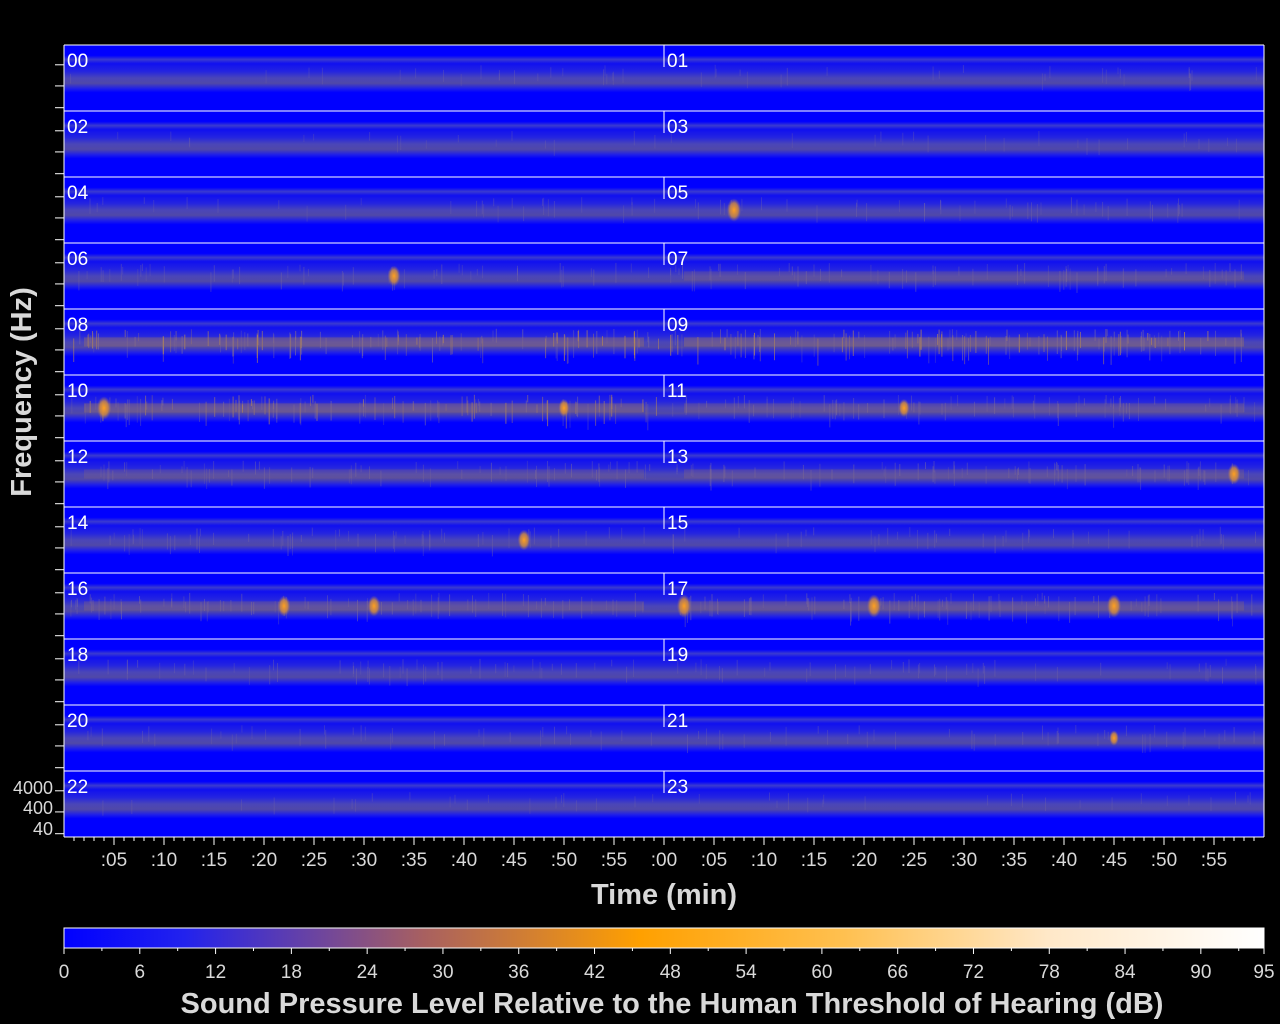 This screenshot has height=1024, width=1280. I want to click on x-tick-label: :55, so click(614, 860).